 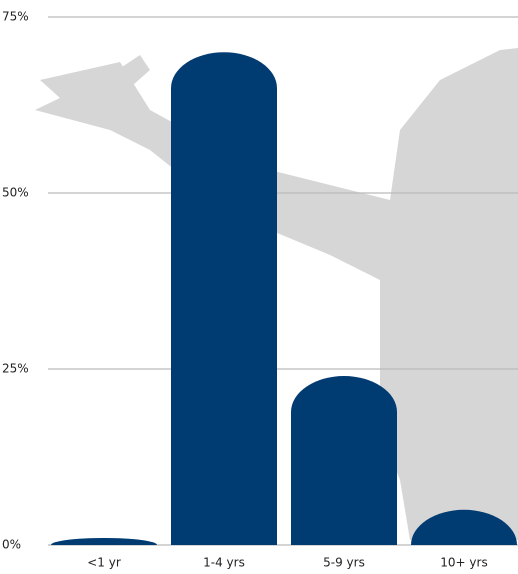 What do you see at coordinates (224, 563) in the screenshot?
I see `x-tick-label: 1-4 yrs` at bounding box center [224, 563].